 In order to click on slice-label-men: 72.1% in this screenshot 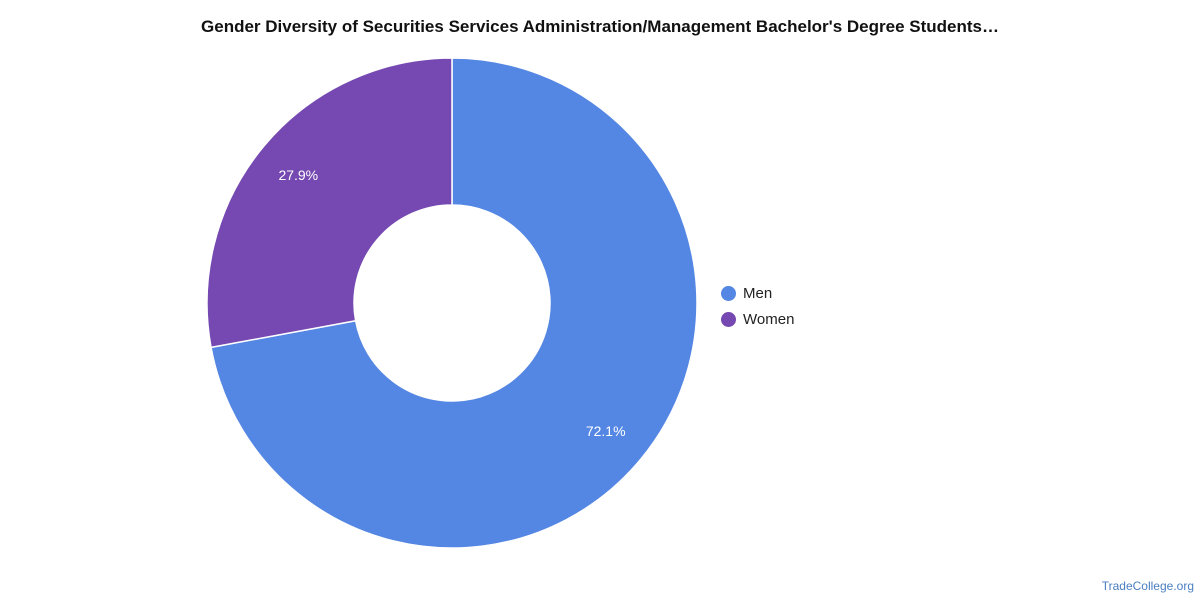, I will do `click(606, 431)`.